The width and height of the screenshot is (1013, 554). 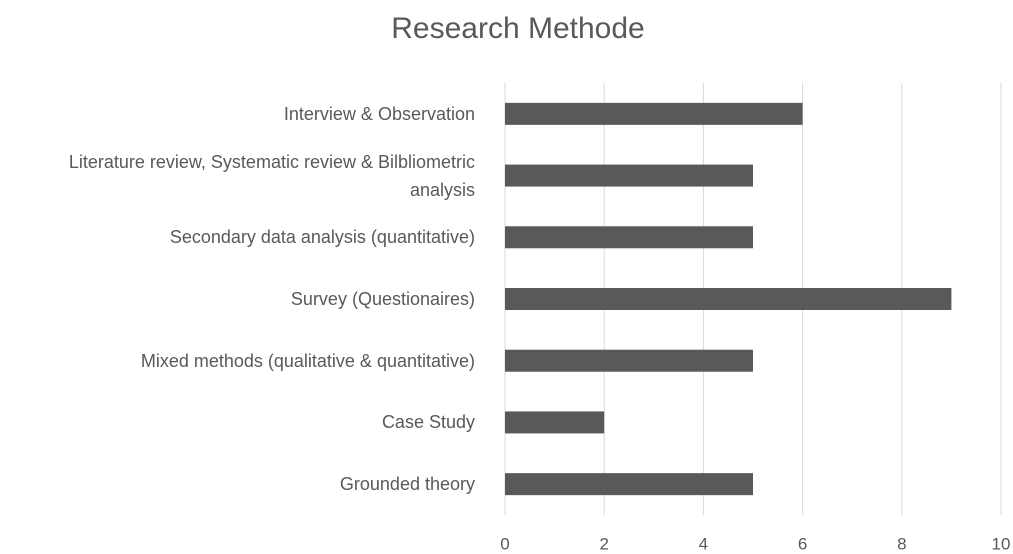 What do you see at coordinates (901, 543) in the screenshot?
I see `x-tick-label: 8` at bounding box center [901, 543].